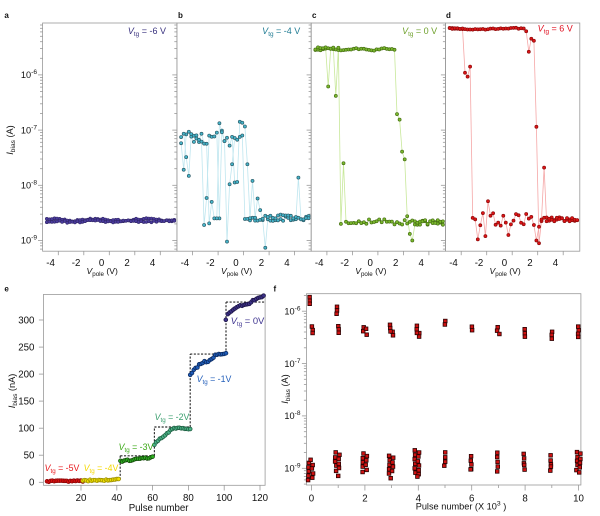  What do you see at coordinates (180, 15) in the screenshot?
I see `svg-text: b` at bounding box center [180, 15].